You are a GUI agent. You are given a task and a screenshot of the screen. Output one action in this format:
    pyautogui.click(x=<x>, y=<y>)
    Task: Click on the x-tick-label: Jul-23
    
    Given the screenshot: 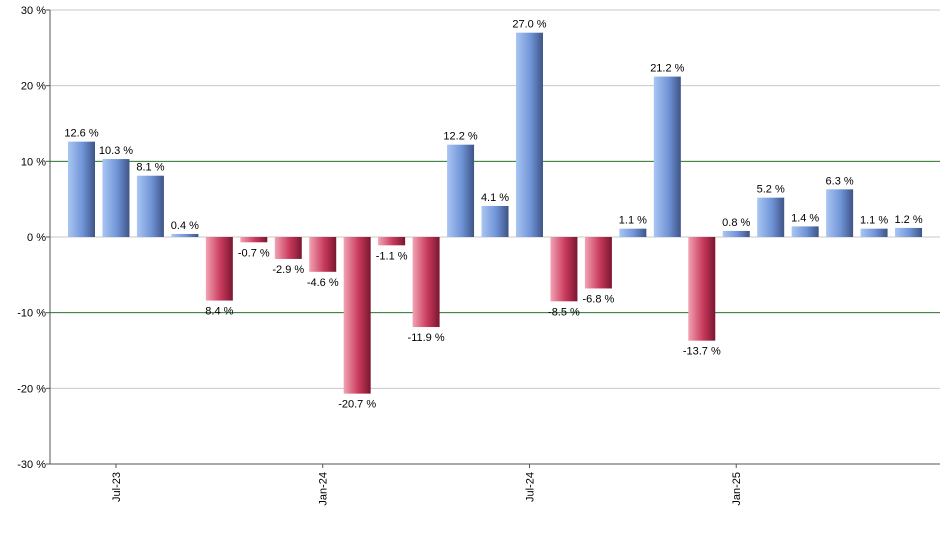 What is the action you would take?
    pyautogui.click(x=117, y=487)
    